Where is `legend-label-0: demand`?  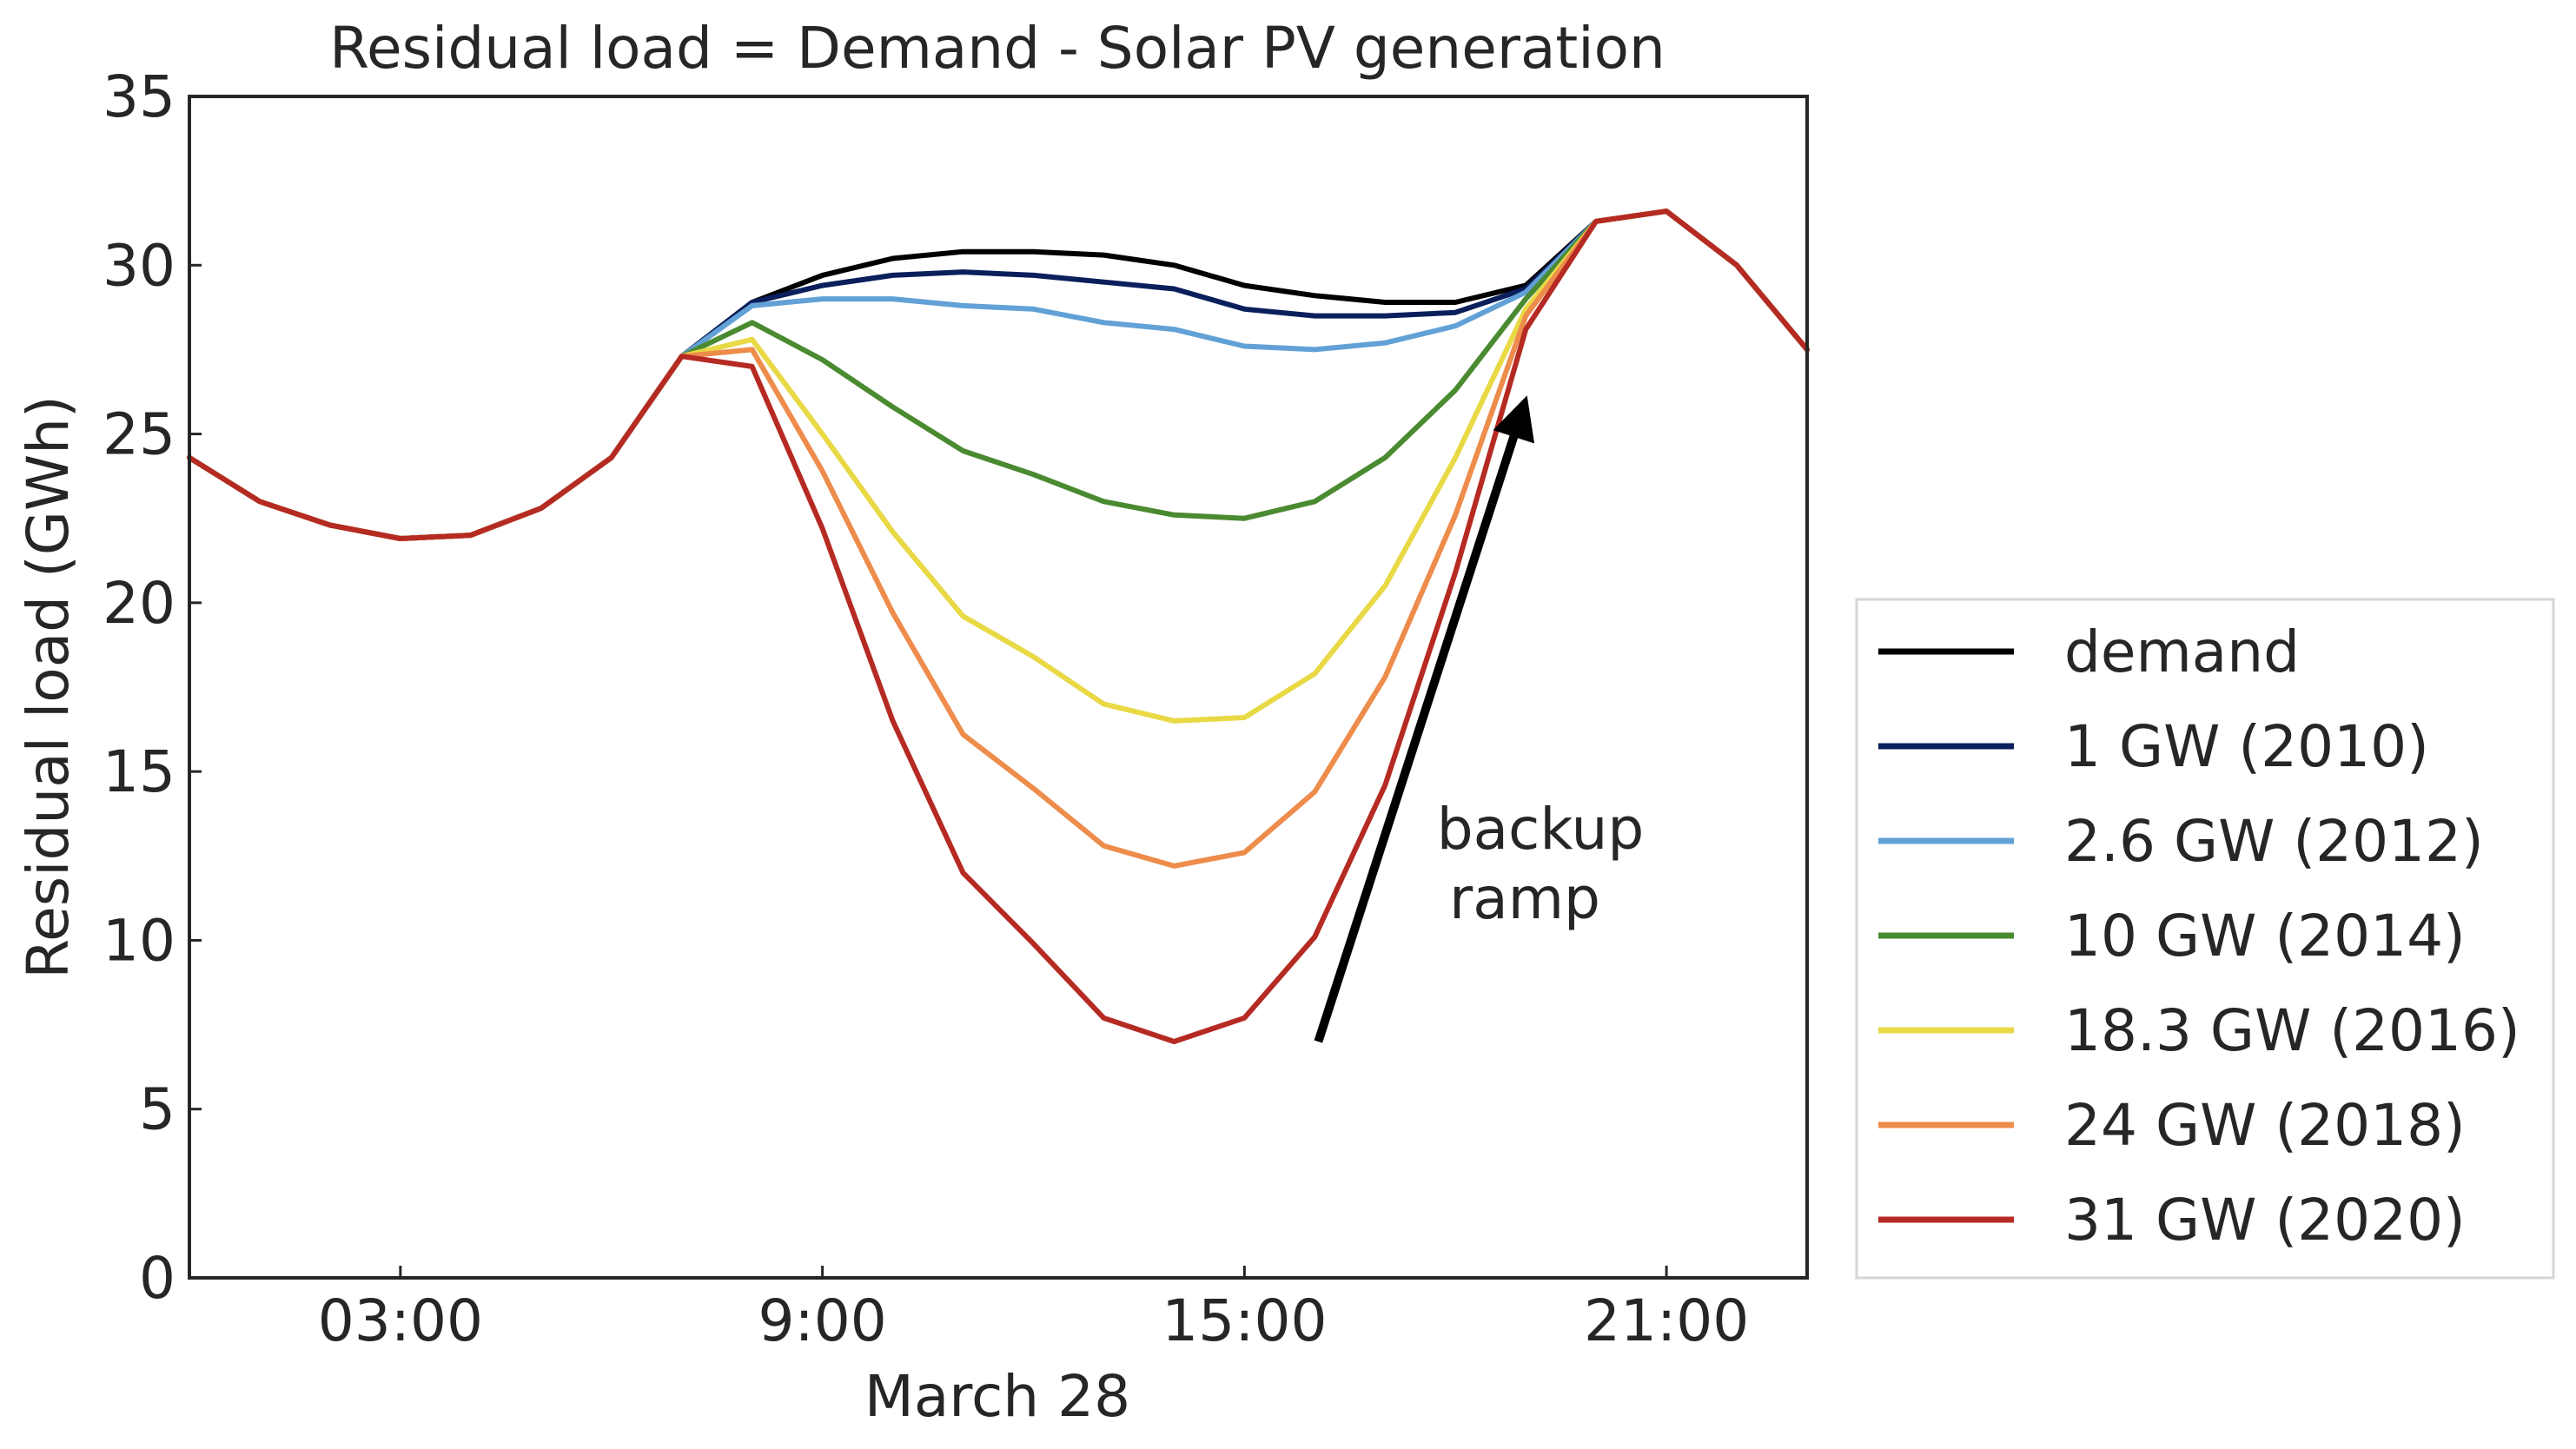 legend-label-0: demand is located at coordinates (2182, 652).